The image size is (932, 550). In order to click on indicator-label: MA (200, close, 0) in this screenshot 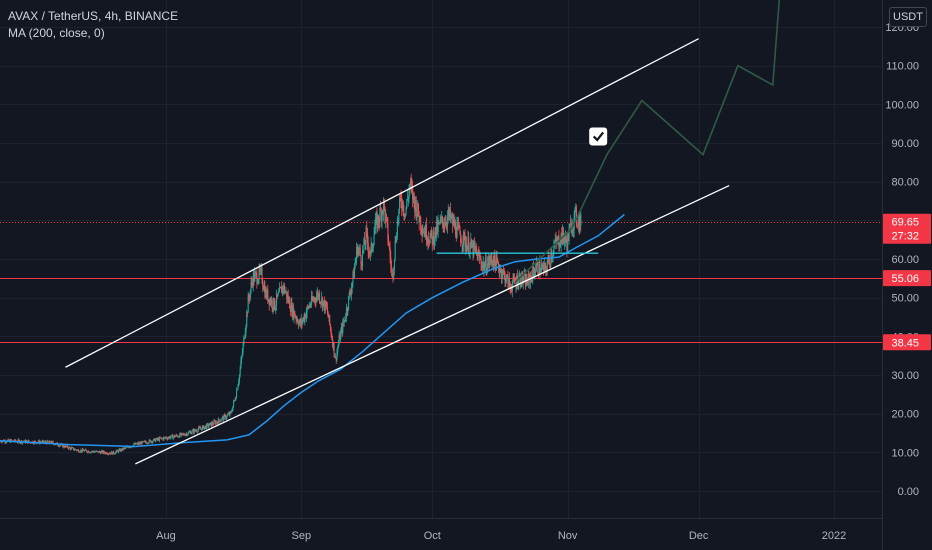, I will do `click(56, 33)`.